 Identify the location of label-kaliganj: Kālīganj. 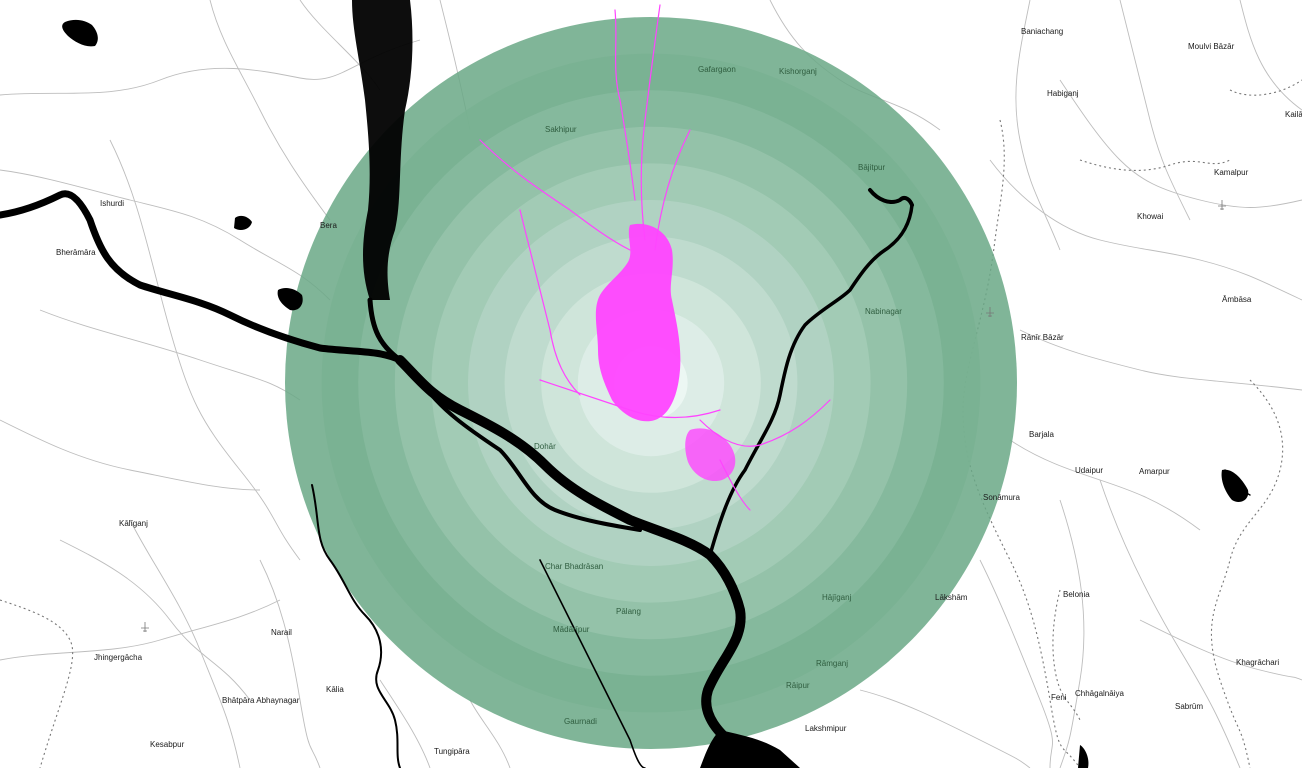
(133, 523).